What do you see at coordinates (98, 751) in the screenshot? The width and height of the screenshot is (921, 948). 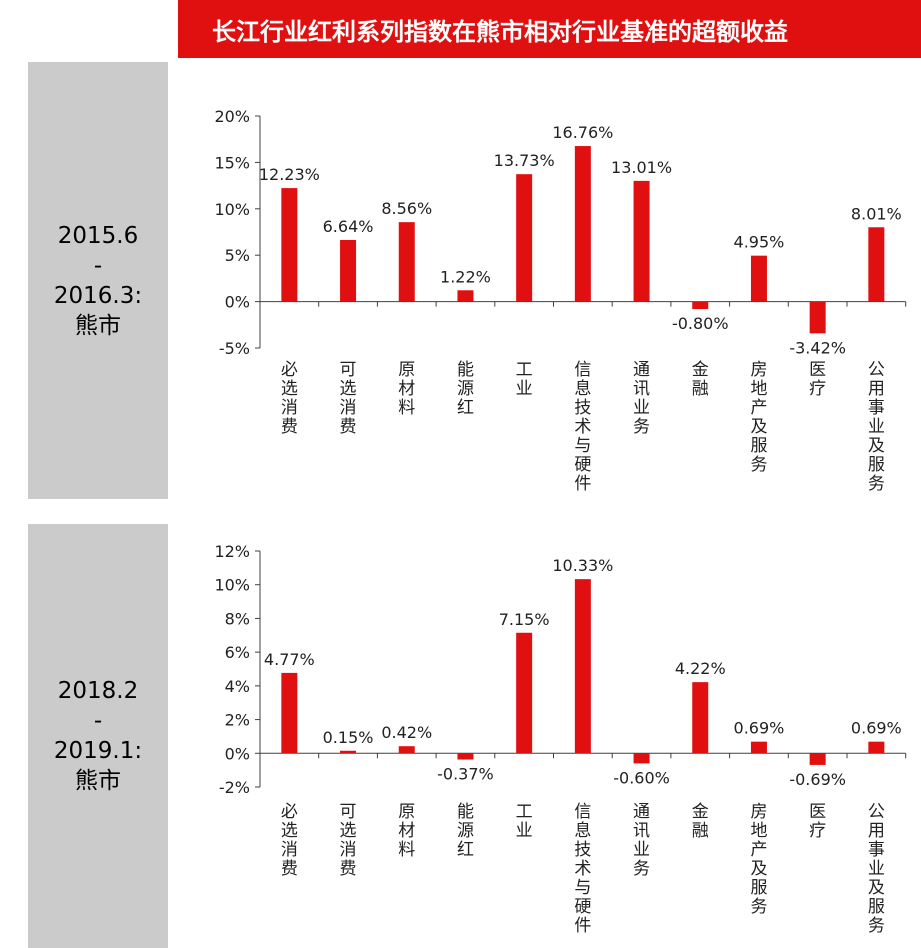 I see `period-end: 2019.1:` at bounding box center [98, 751].